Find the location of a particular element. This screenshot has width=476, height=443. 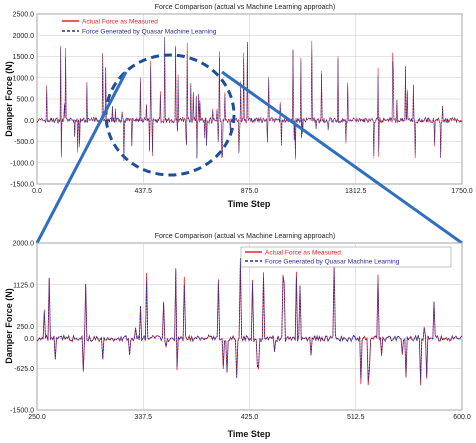

bottom-y-axis-label: Damper Force (N) is located at coordinates (9, 326).